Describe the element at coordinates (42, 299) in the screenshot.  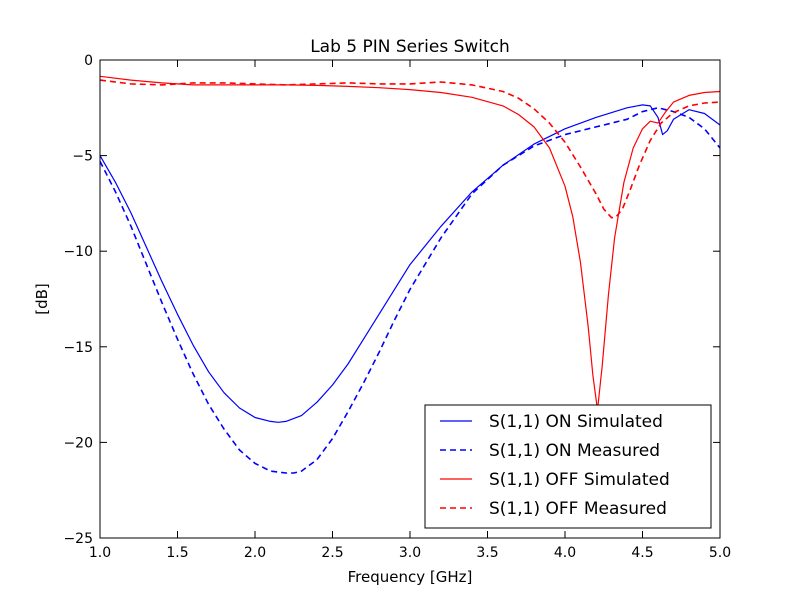
I see `y-axis-label: [dB]` at that location.